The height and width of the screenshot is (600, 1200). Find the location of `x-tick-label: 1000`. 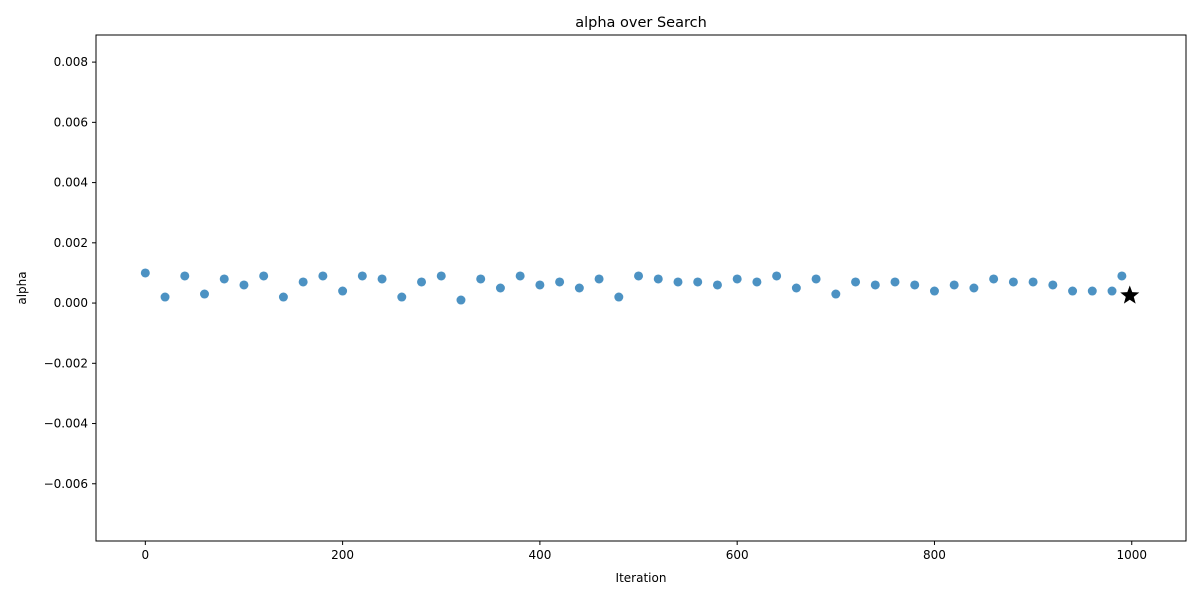

x-tick-label: 1000 is located at coordinates (1131, 555).